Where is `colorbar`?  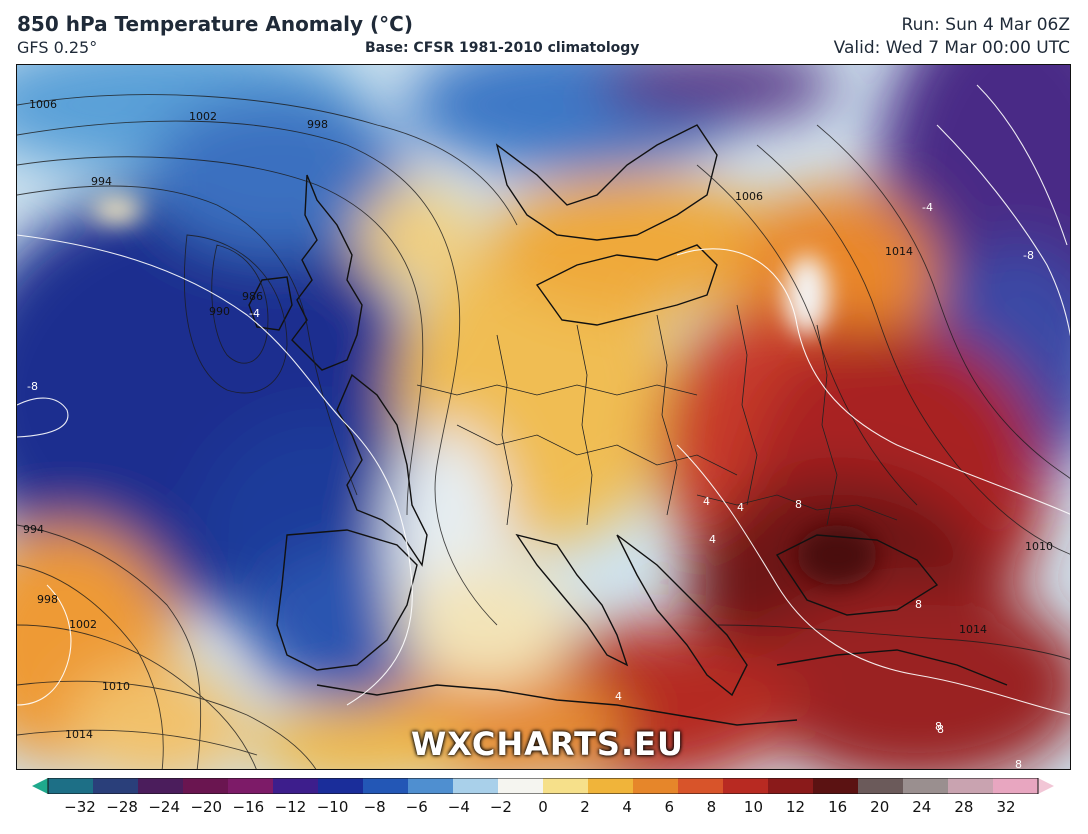 colorbar is located at coordinates (543, 786).